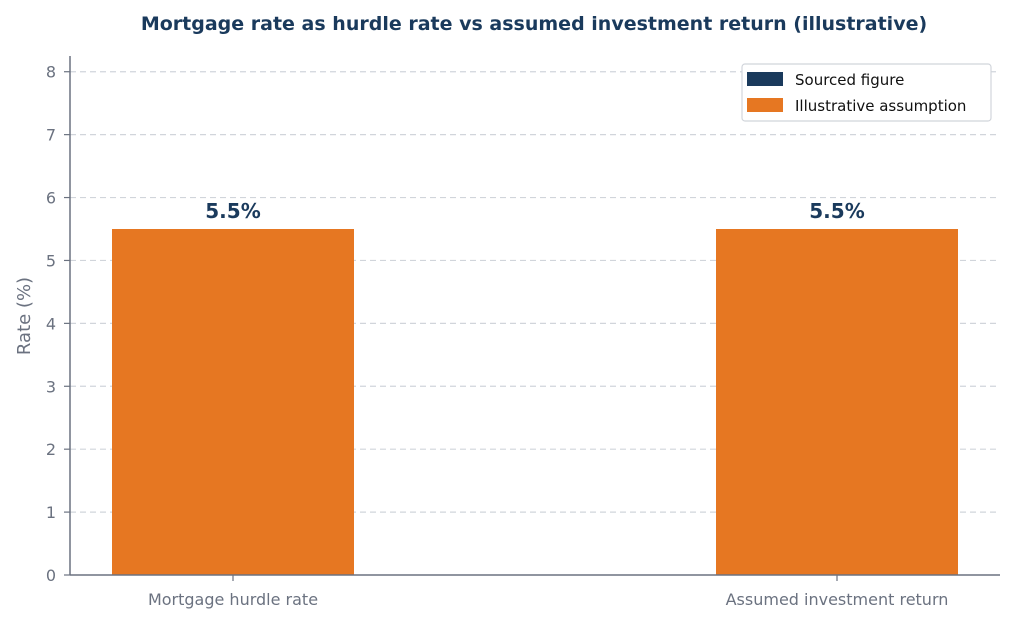  Describe the element at coordinates (24, 316) in the screenshot. I see `y-axis-label: Rate (%)` at that location.